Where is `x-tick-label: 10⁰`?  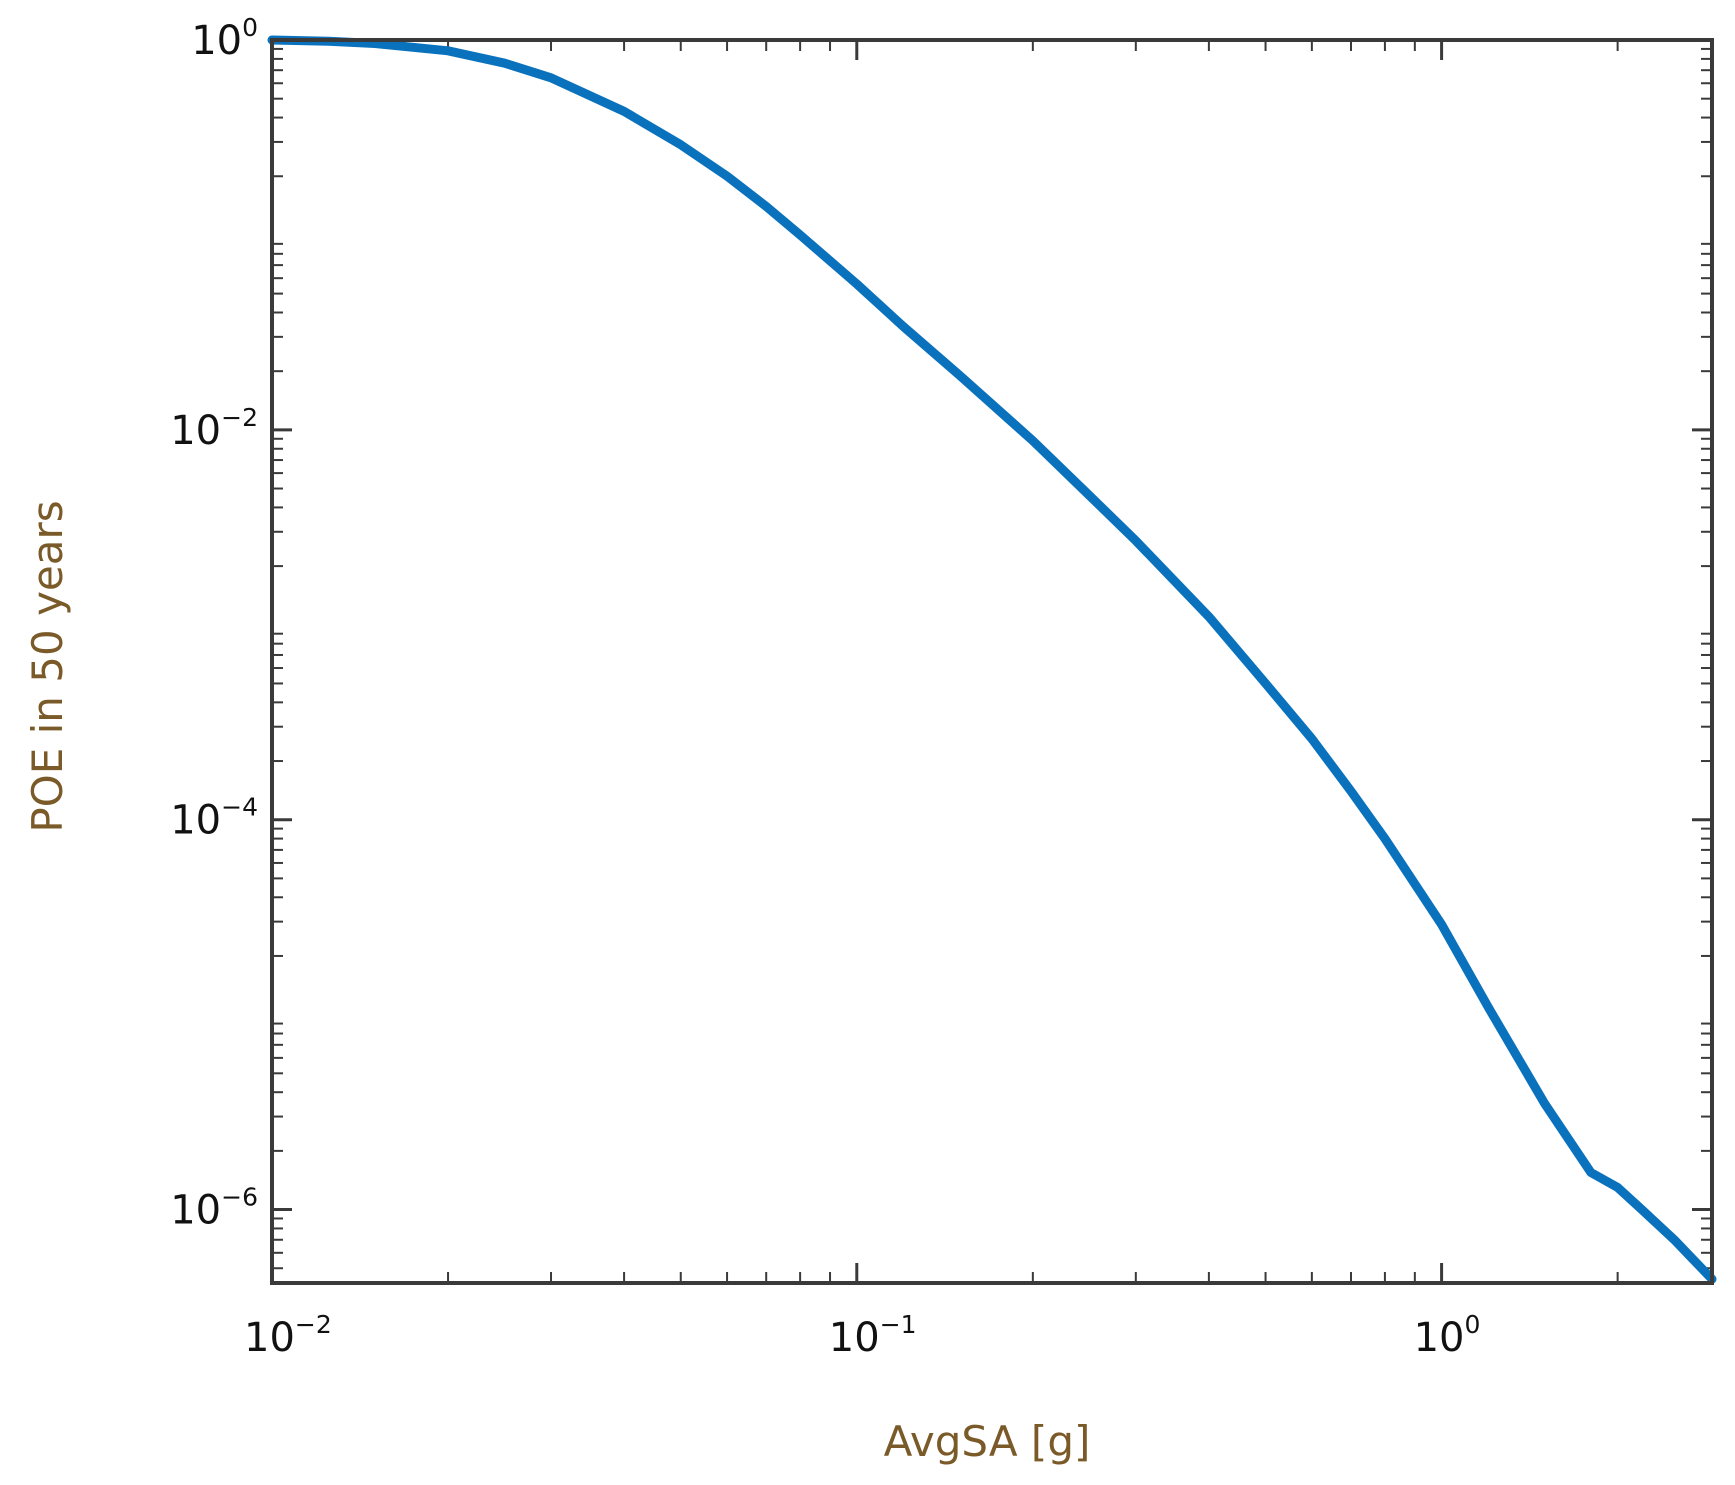
x-tick-label: 10⁰ is located at coordinates (1447, 1335).